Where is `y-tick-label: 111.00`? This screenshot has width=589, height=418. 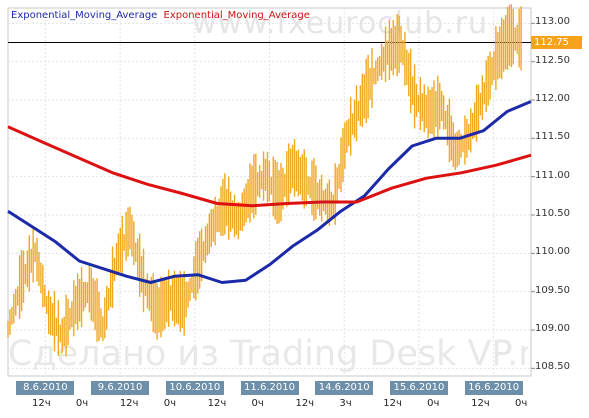
y-tick-label: 111.00 is located at coordinates (552, 175).